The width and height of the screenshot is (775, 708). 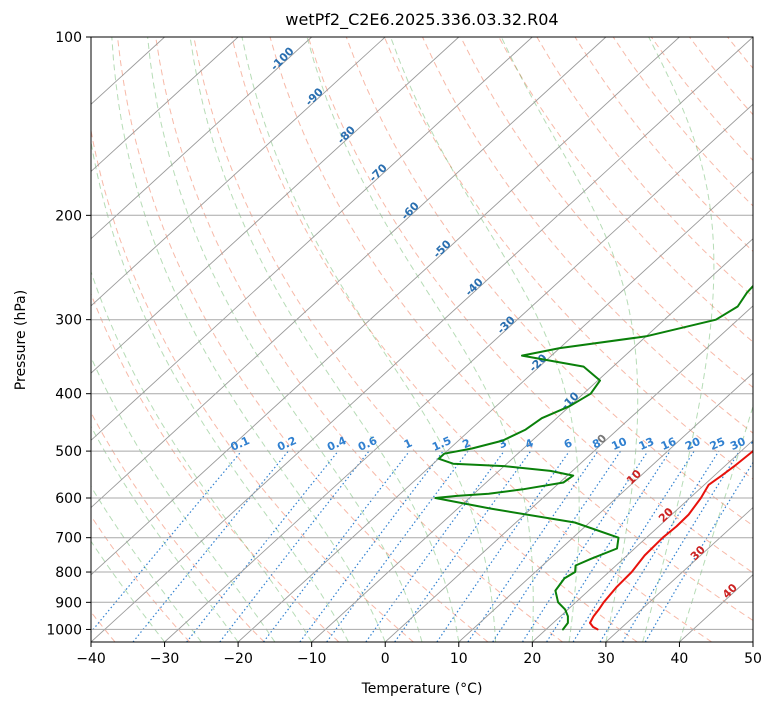 I want to click on mixing-ratio-label: 20, so click(x=693, y=444).